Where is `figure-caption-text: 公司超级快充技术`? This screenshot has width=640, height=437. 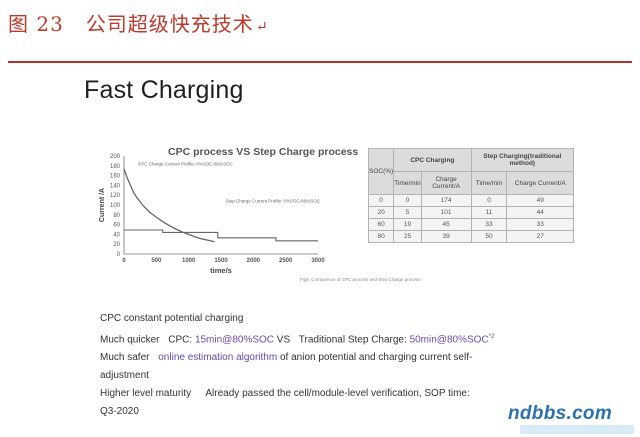
figure-caption-text: 公司超级快充技术 is located at coordinates (169, 24).